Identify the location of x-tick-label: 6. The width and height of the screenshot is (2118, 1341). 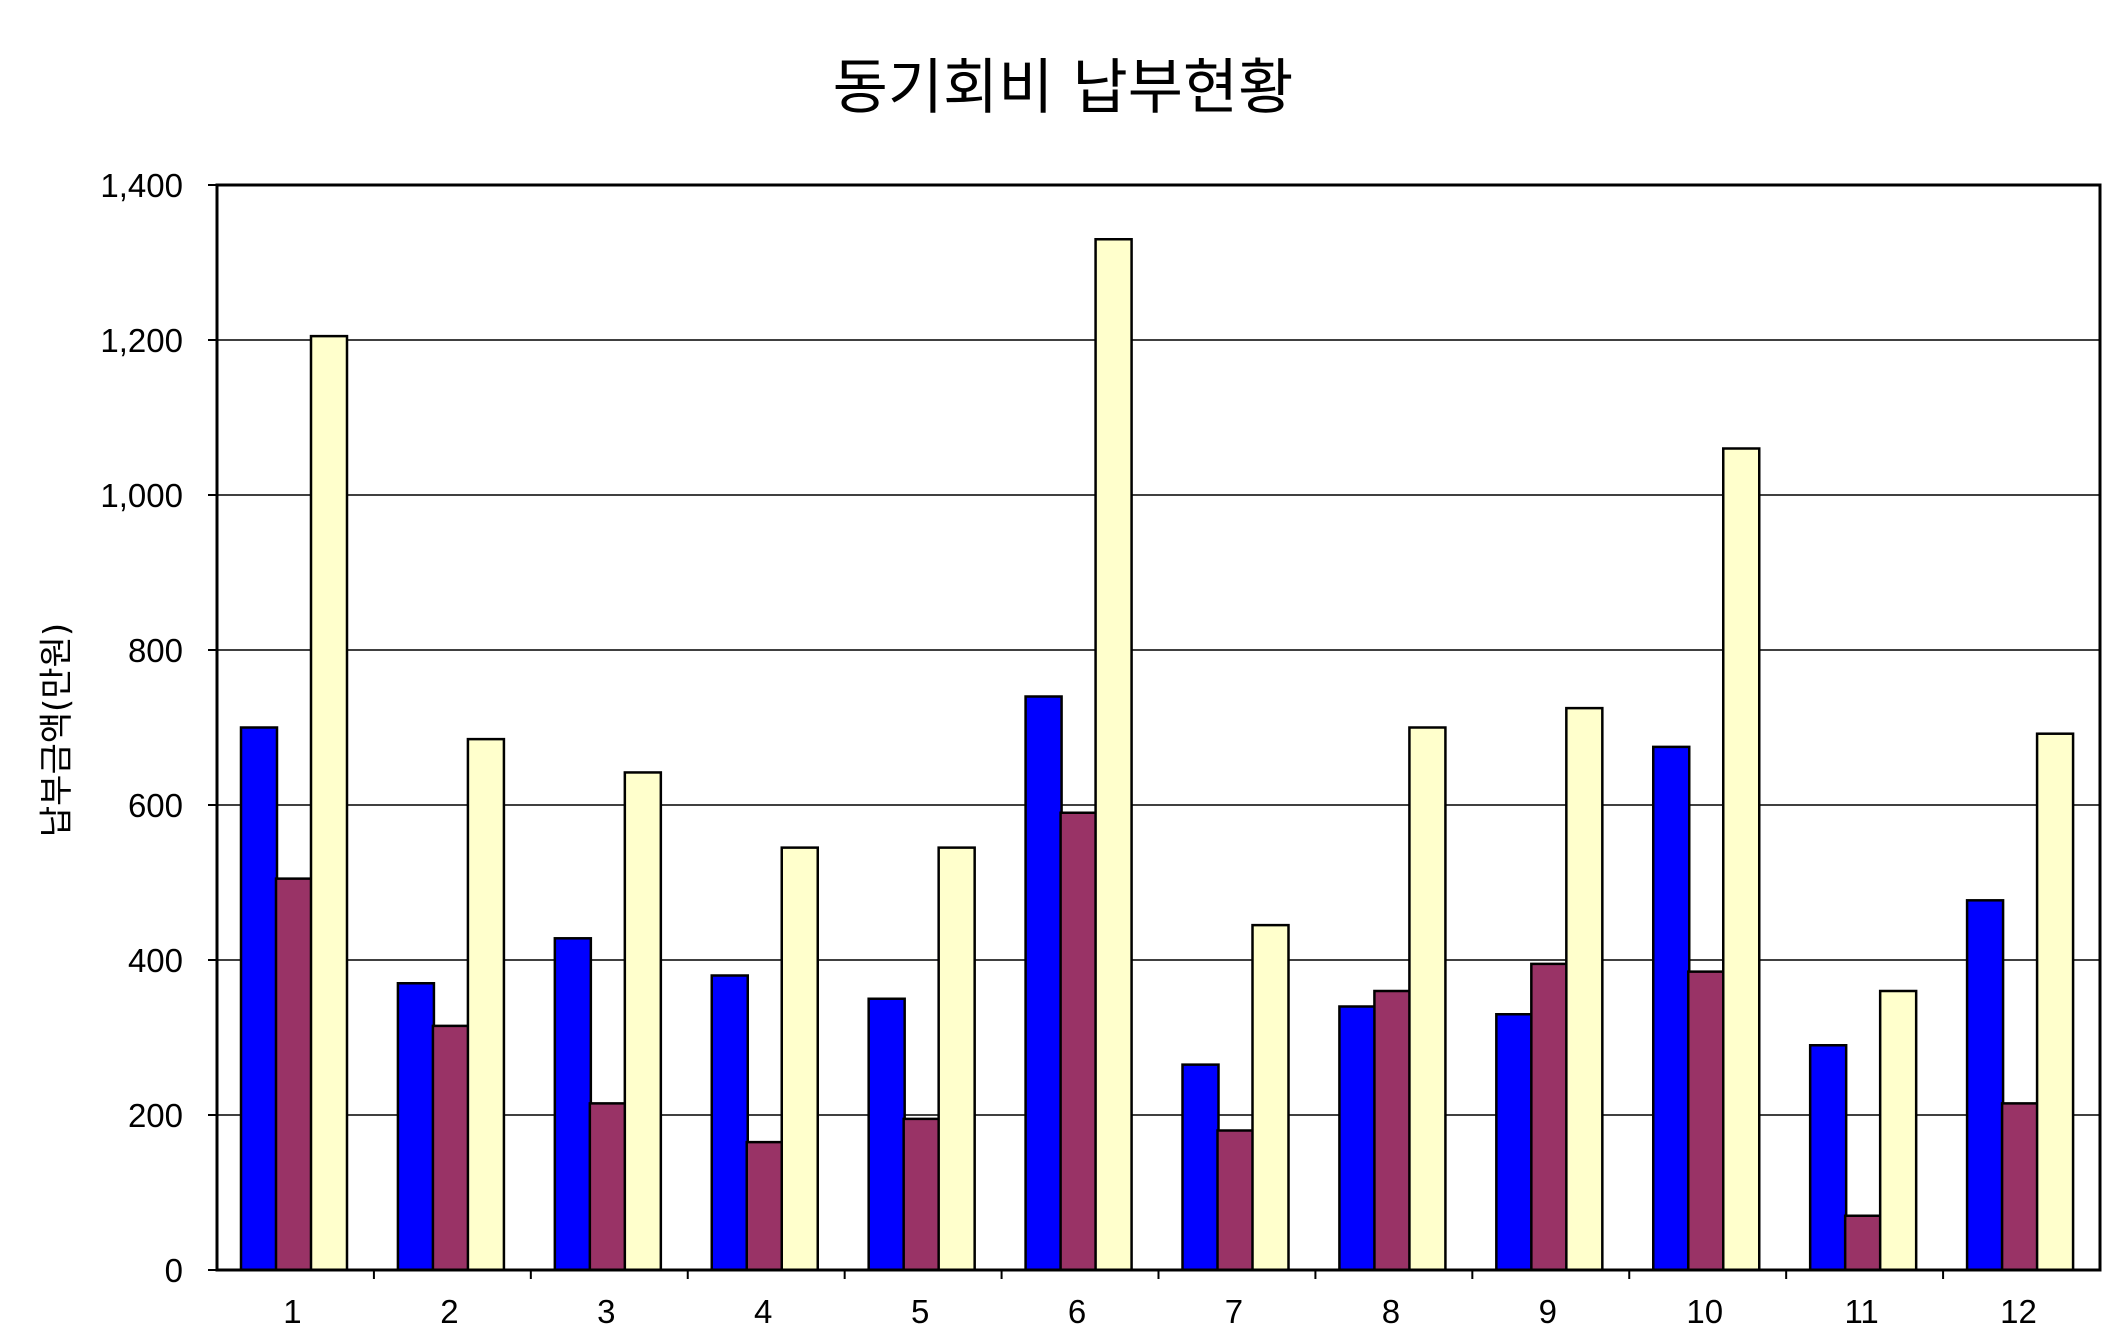
(1077, 1311).